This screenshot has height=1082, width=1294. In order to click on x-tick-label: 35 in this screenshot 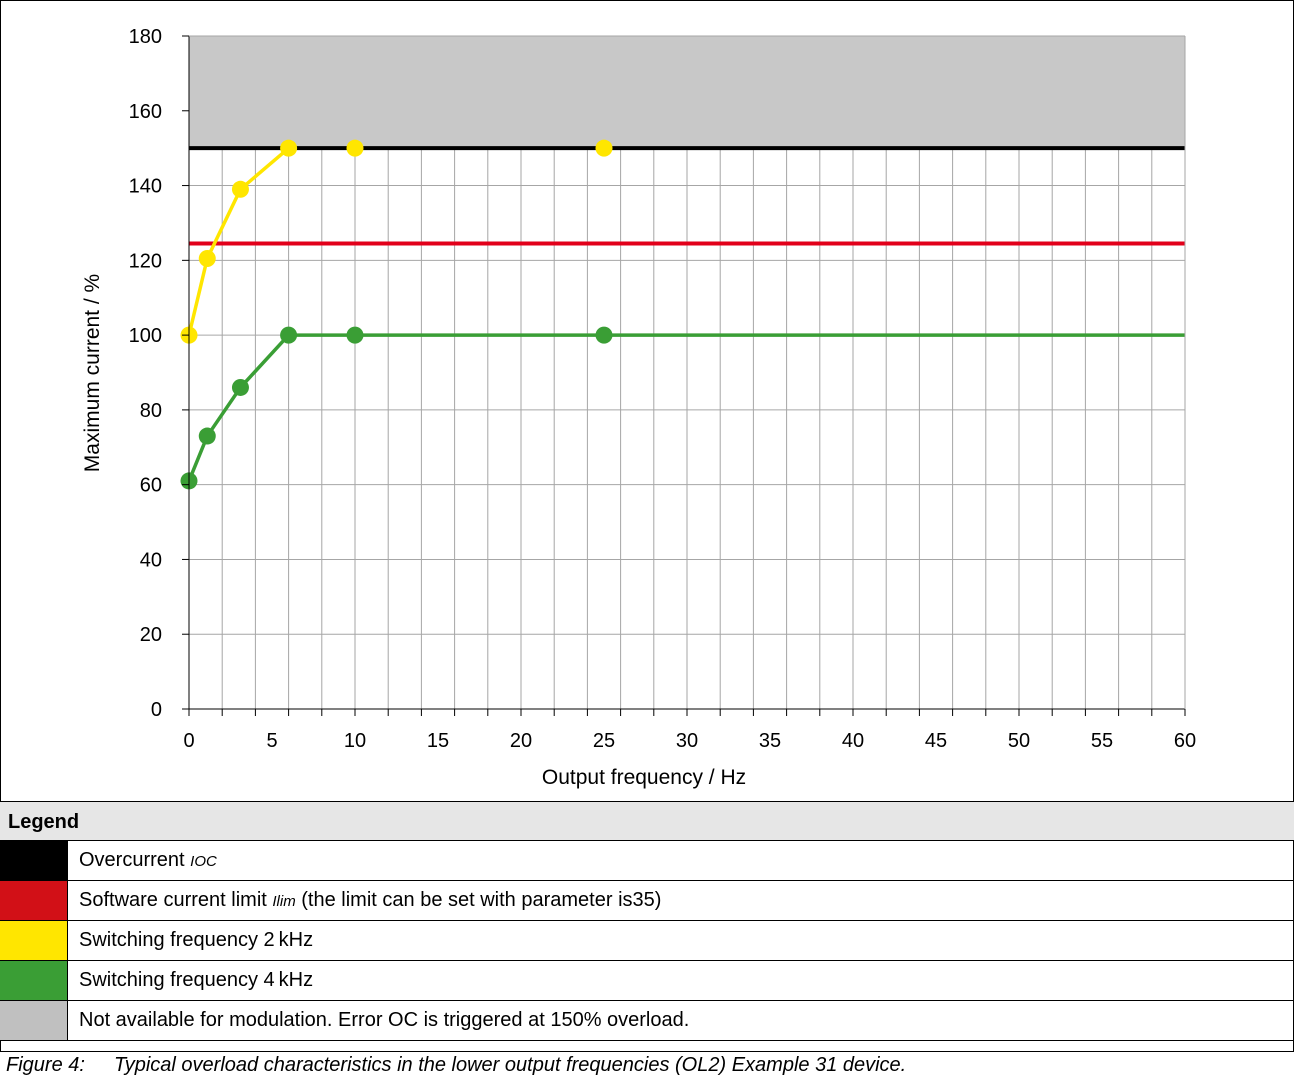, I will do `click(770, 741)`.